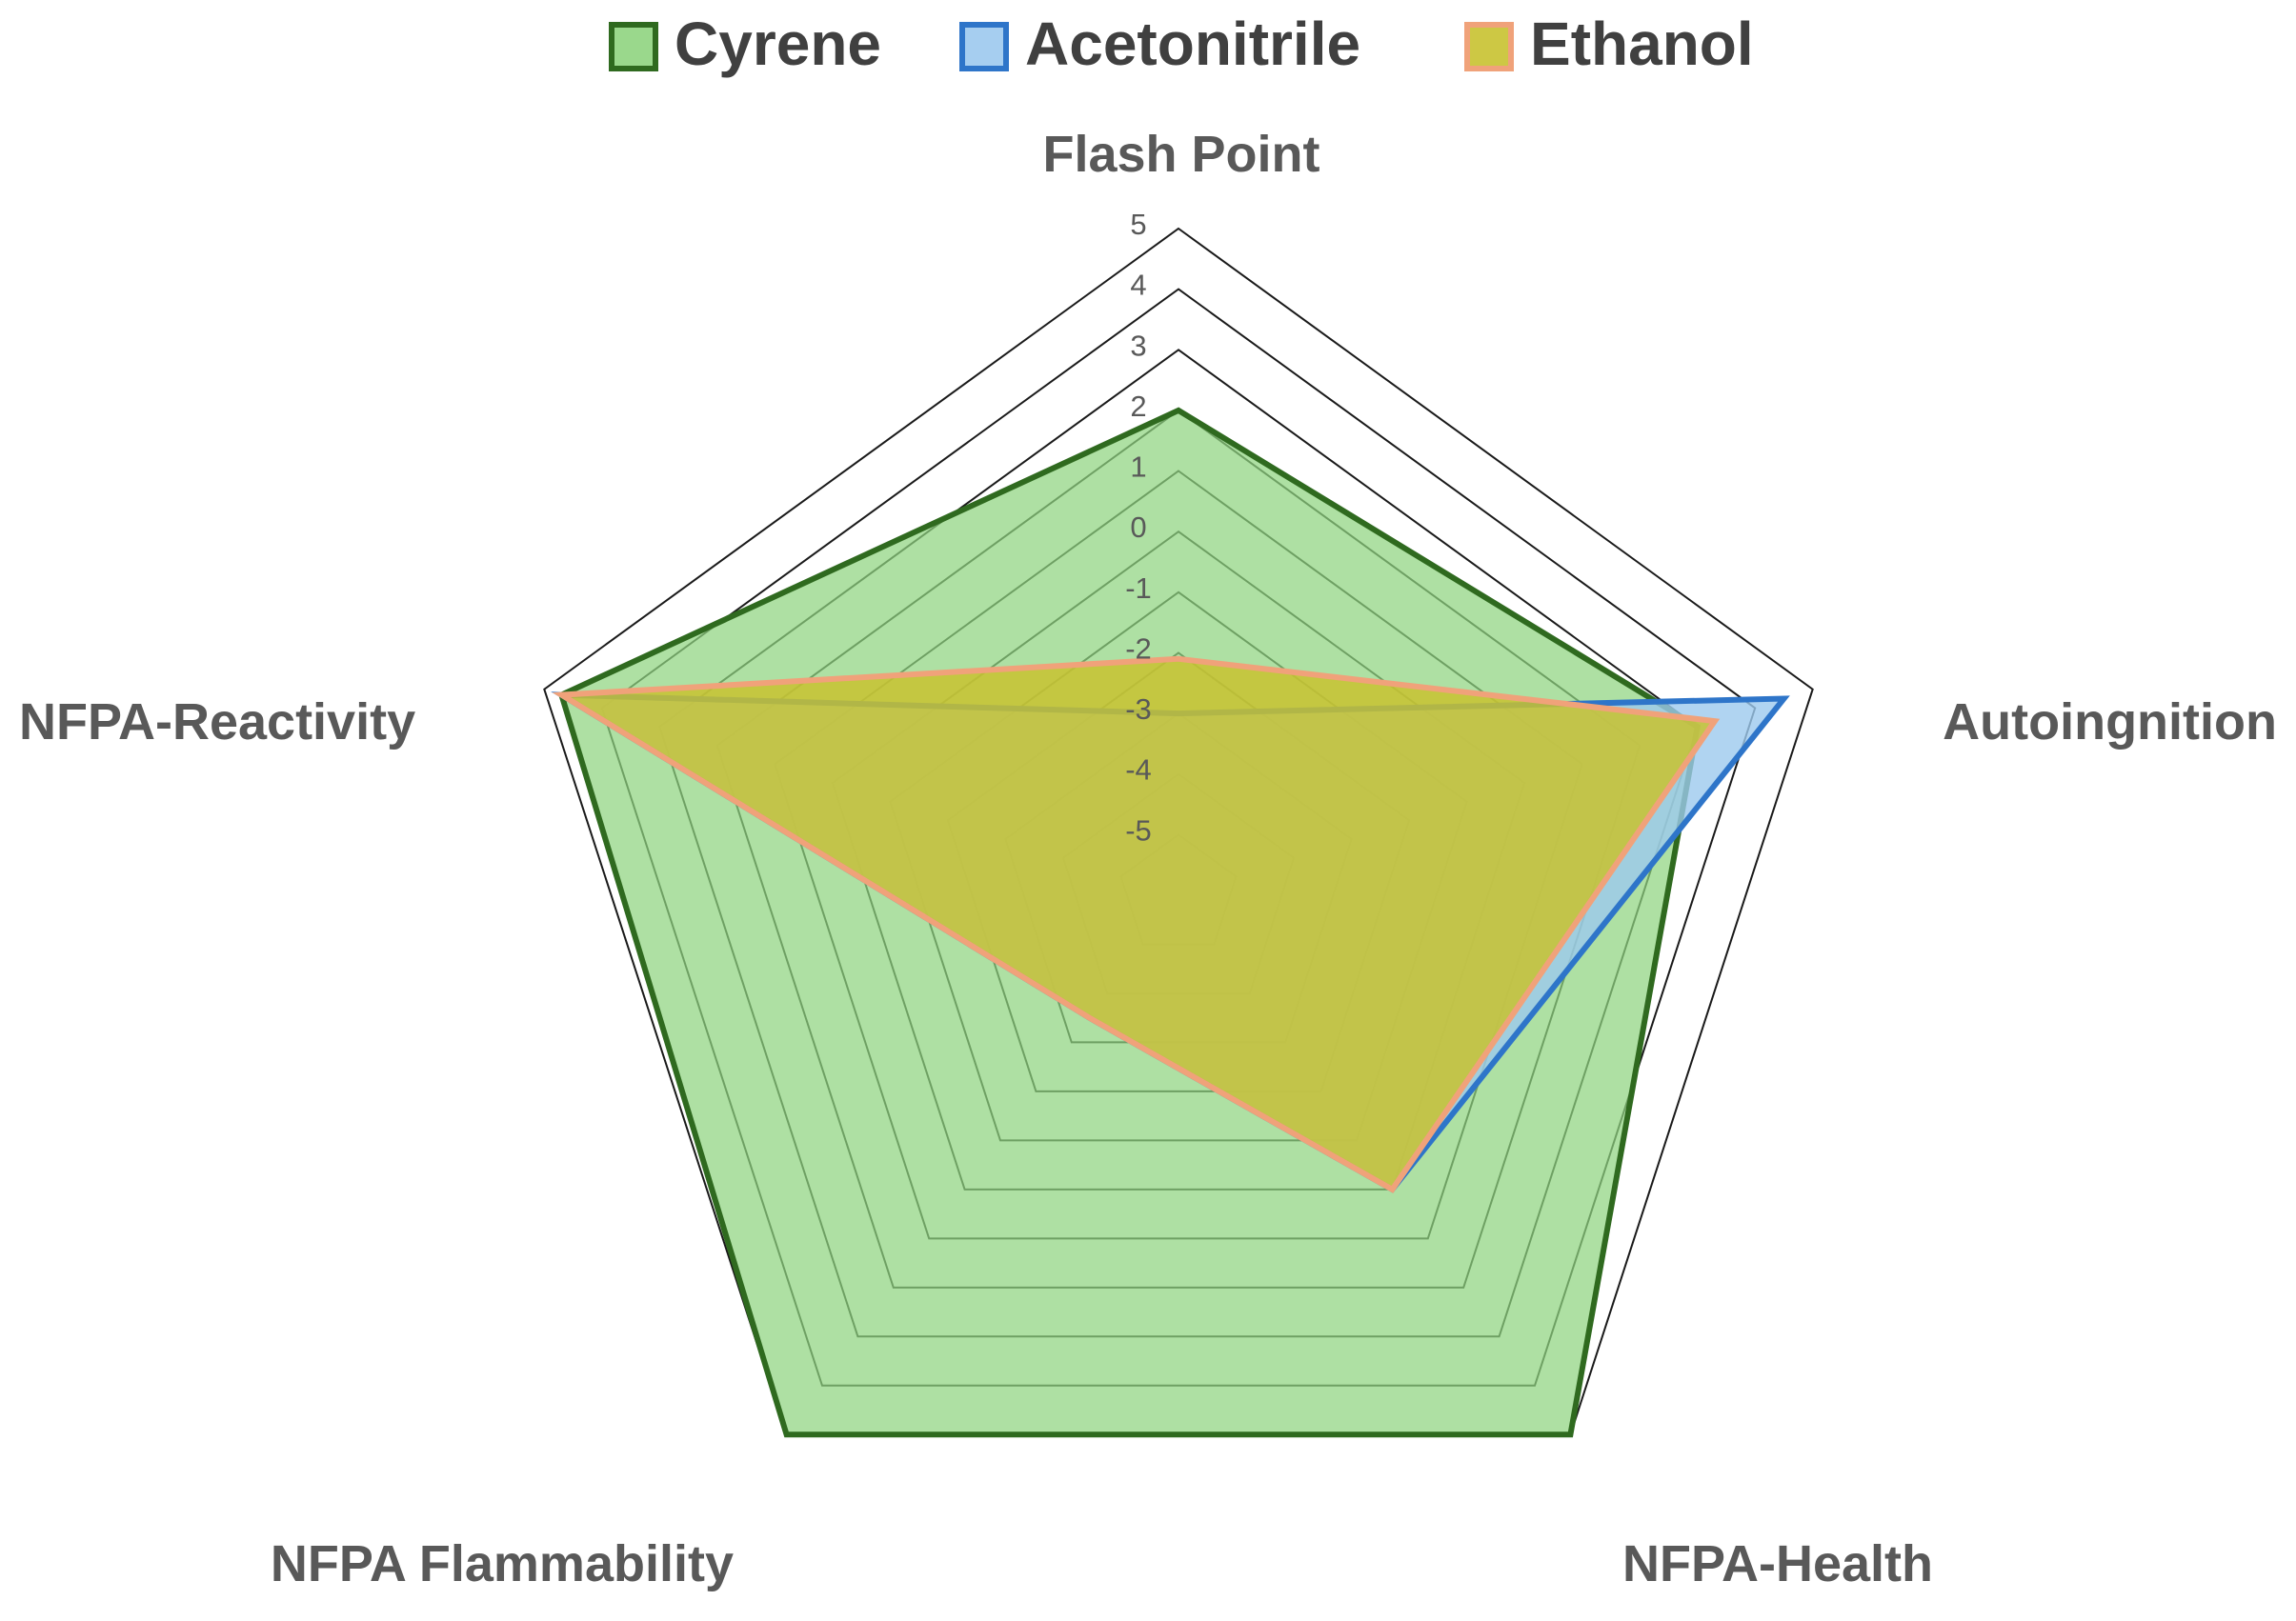  I want to click on tick-label: -1, so click(1138, 588).